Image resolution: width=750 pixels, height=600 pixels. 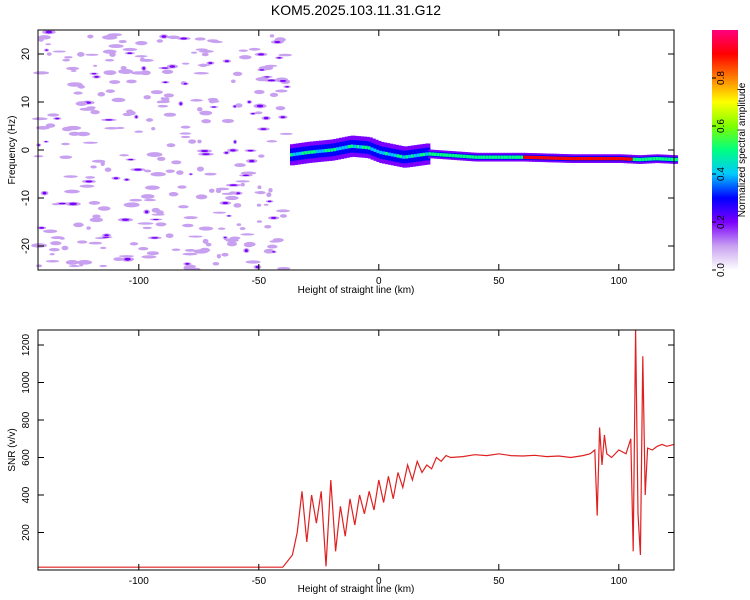 What do you see at coordinates (26, 54) in the screenshot?
I see `y-tick-label: 20` at bounding box center [26, 54].